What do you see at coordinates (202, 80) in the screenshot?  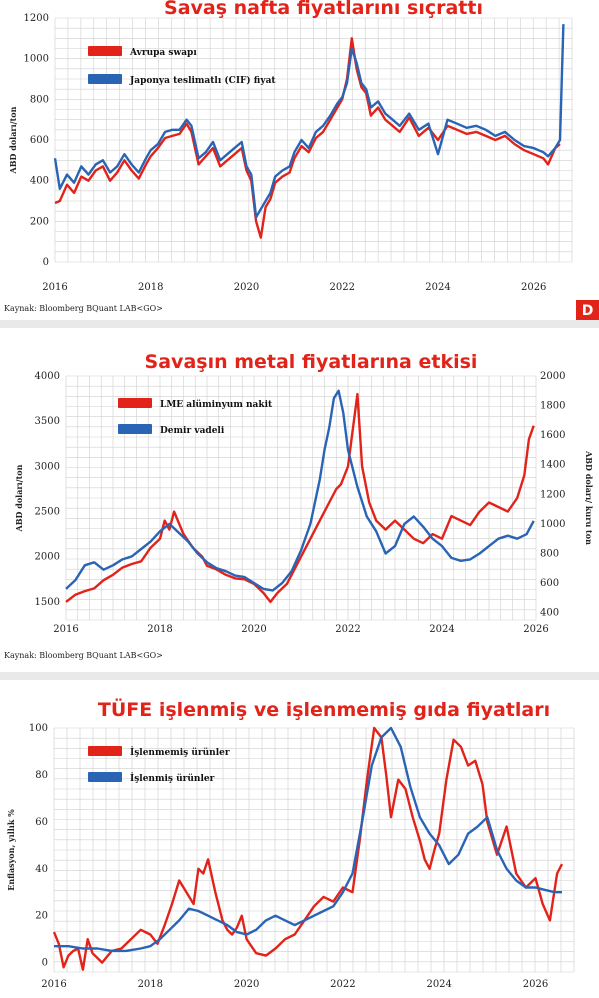 I see `legend-label: Japonya teslimatlı (CIF) fiyat` at bounding box center [202, 80].